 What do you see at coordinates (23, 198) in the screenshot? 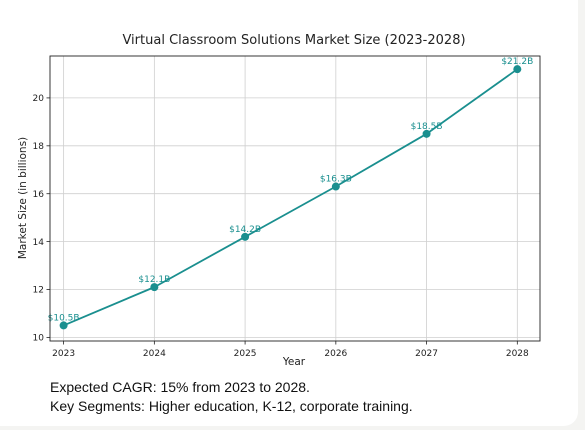
I see `y-axis-label: Market Size (in billions)` at bounding box center [23, 198].